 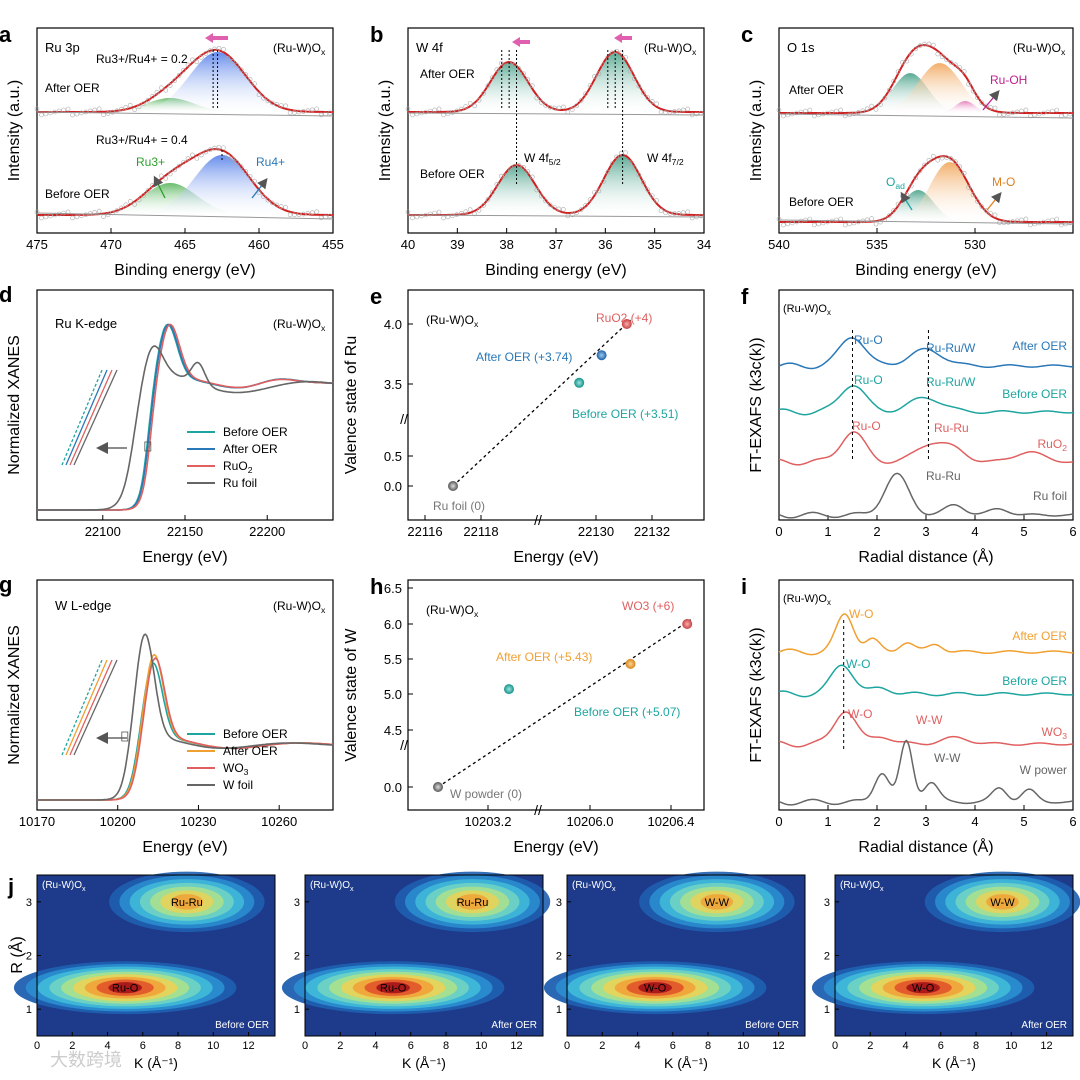 What do you see at coordinates (184, 557) in the screenshot?
I see `x-axis-title: Energy (eV)` at bounding box center [184, 557].